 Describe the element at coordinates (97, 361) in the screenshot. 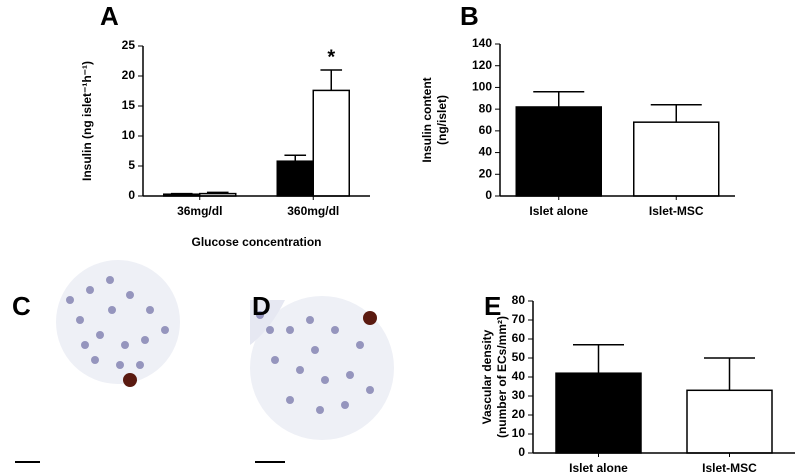

I see `micrograph-c` at that location.